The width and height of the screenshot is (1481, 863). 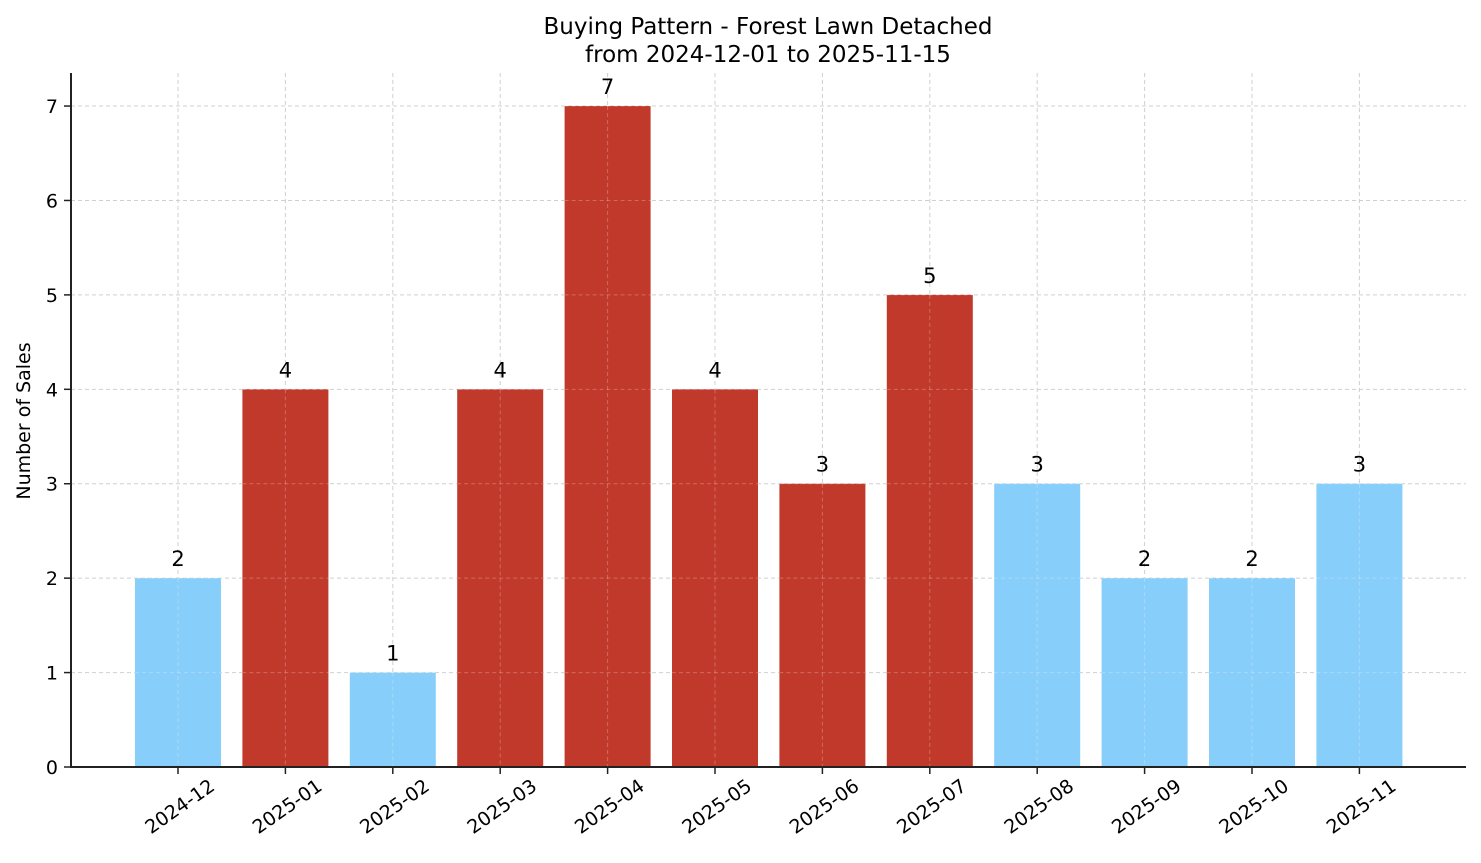 What do you see at coordinates (932, 807) in the screenshot?
I see `x-tick-label: 2025-07` at bounding box center [932, 807].